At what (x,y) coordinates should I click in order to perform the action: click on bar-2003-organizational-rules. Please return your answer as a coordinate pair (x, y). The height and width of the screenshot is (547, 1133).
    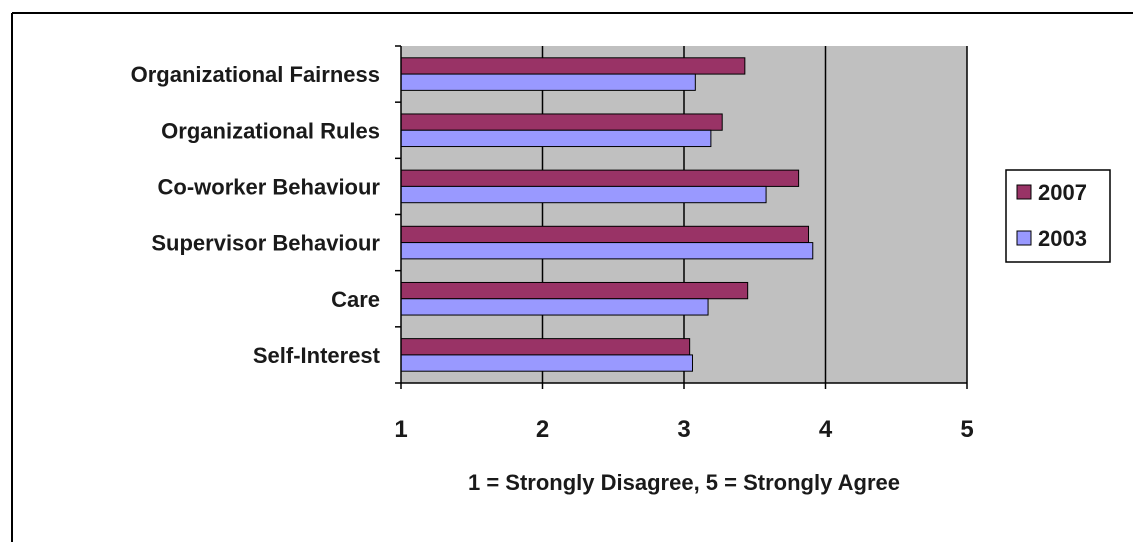
    Looking at the image, I should click on (556, 138).